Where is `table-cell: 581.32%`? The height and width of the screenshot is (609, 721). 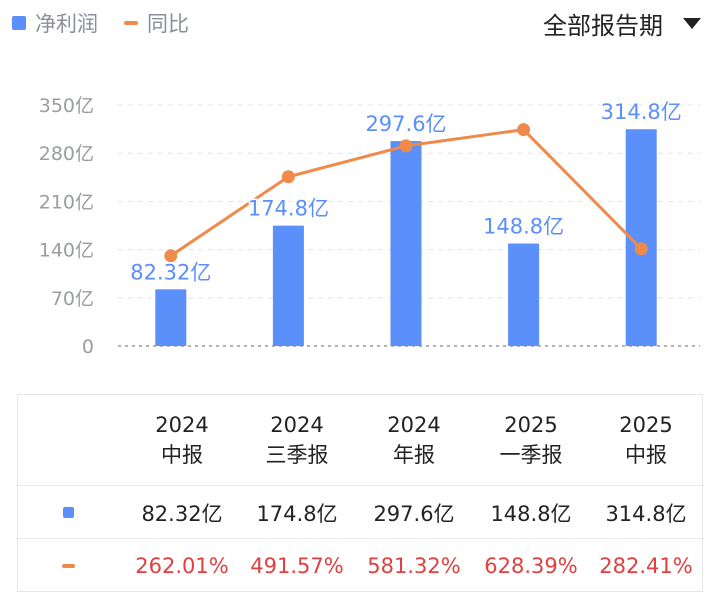 table-cell: 581.32% is located at coordinates (414, 565).